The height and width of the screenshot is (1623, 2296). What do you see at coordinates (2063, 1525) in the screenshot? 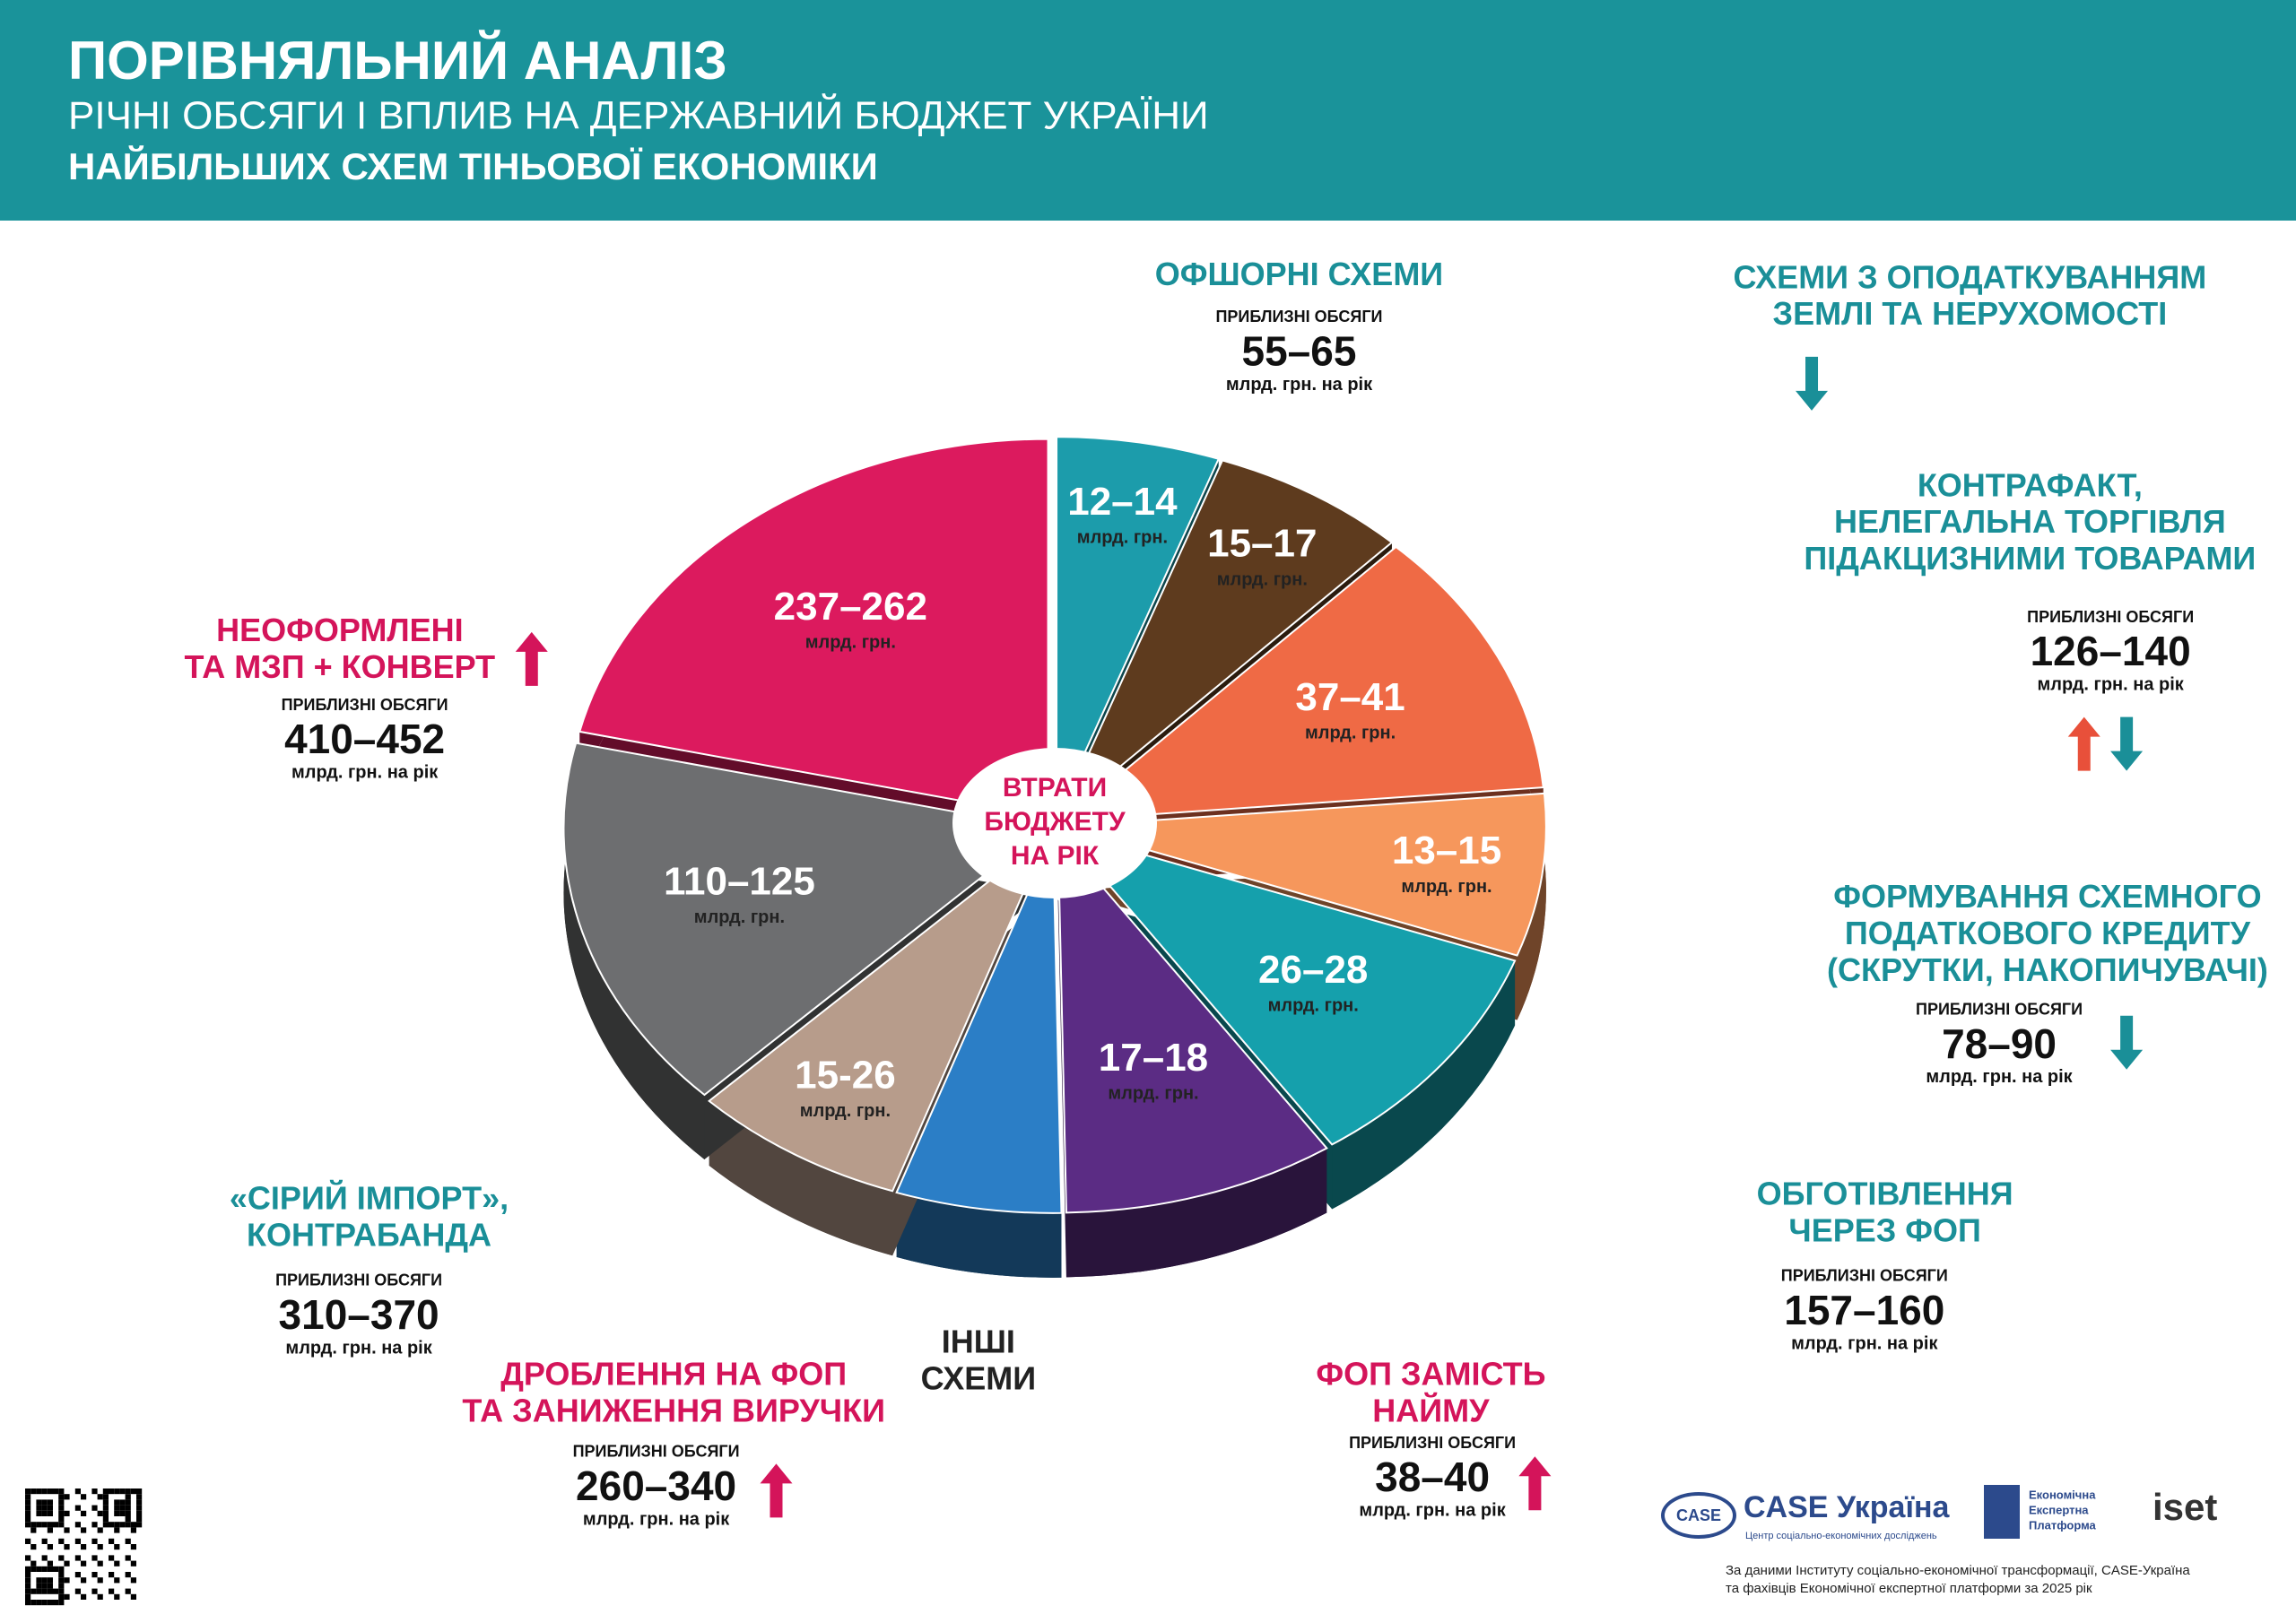
I see `logo-platform: Платформа` at bounding box center [2063, 1525].